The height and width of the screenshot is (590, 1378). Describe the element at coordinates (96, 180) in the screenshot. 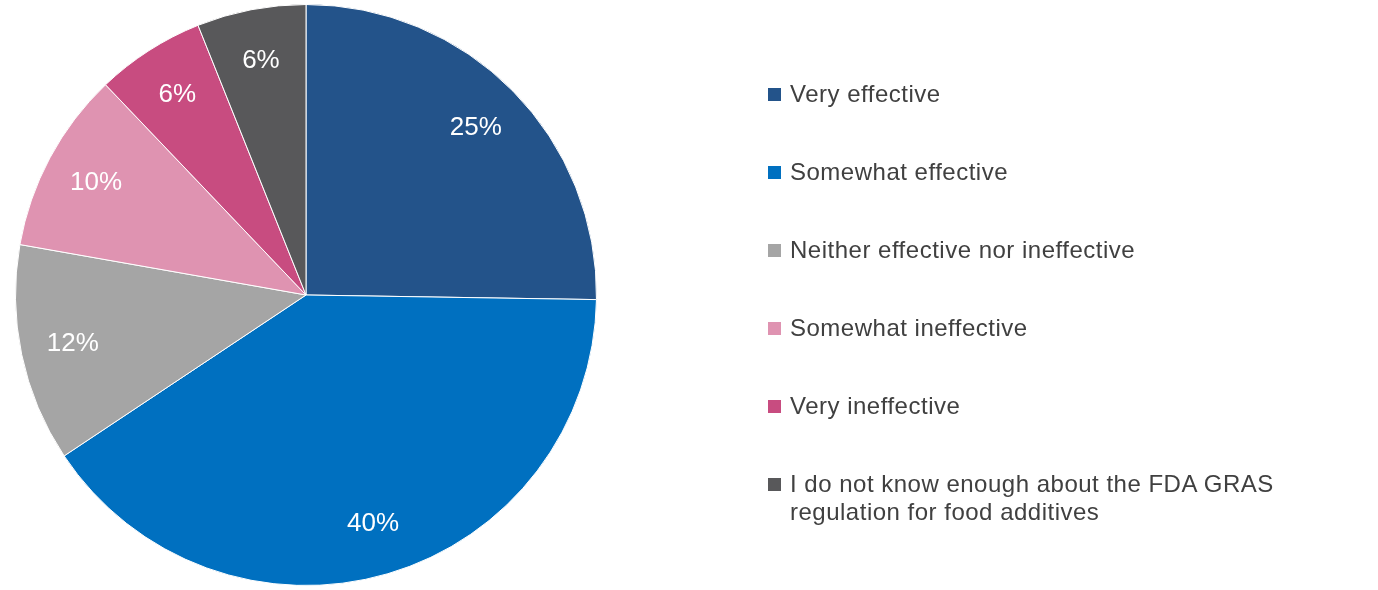

I see `data-label: 10%` at that location.